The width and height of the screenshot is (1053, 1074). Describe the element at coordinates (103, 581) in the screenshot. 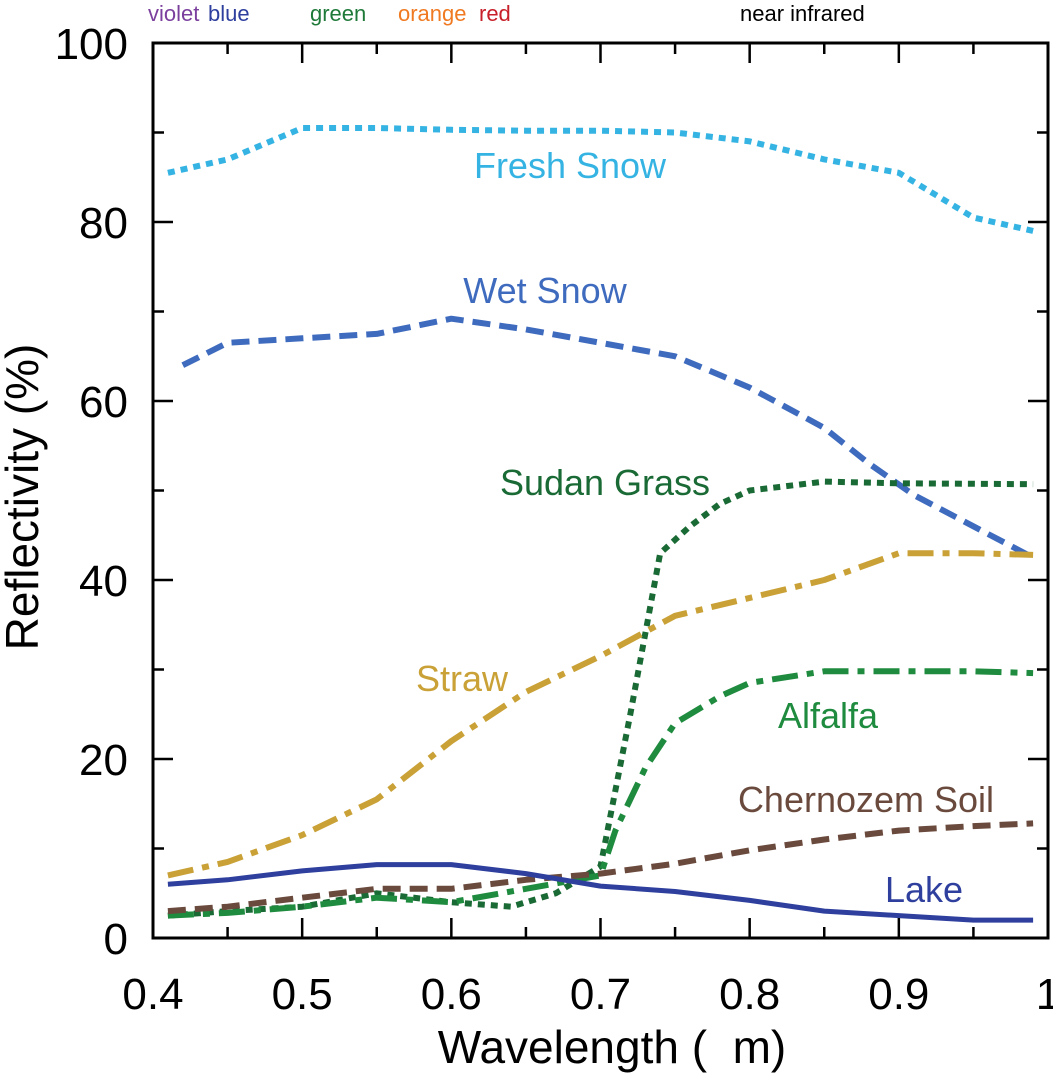

I see `y-tick-label: 40` at that location.